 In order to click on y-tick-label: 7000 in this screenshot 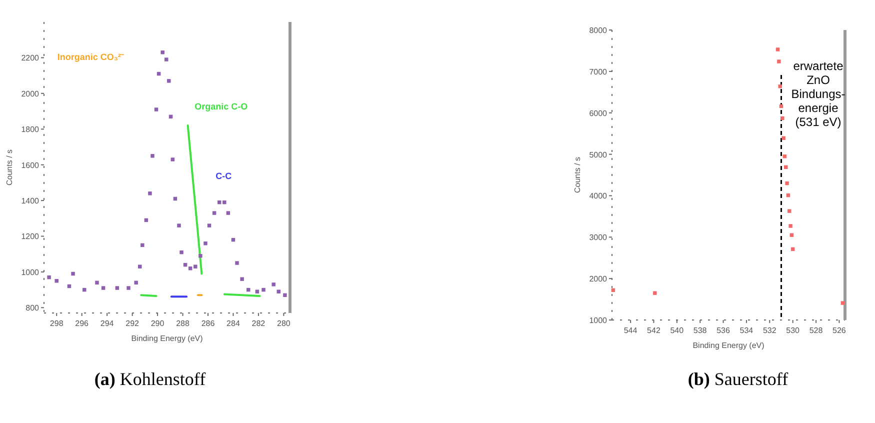, I will do `click(598, 71)`.